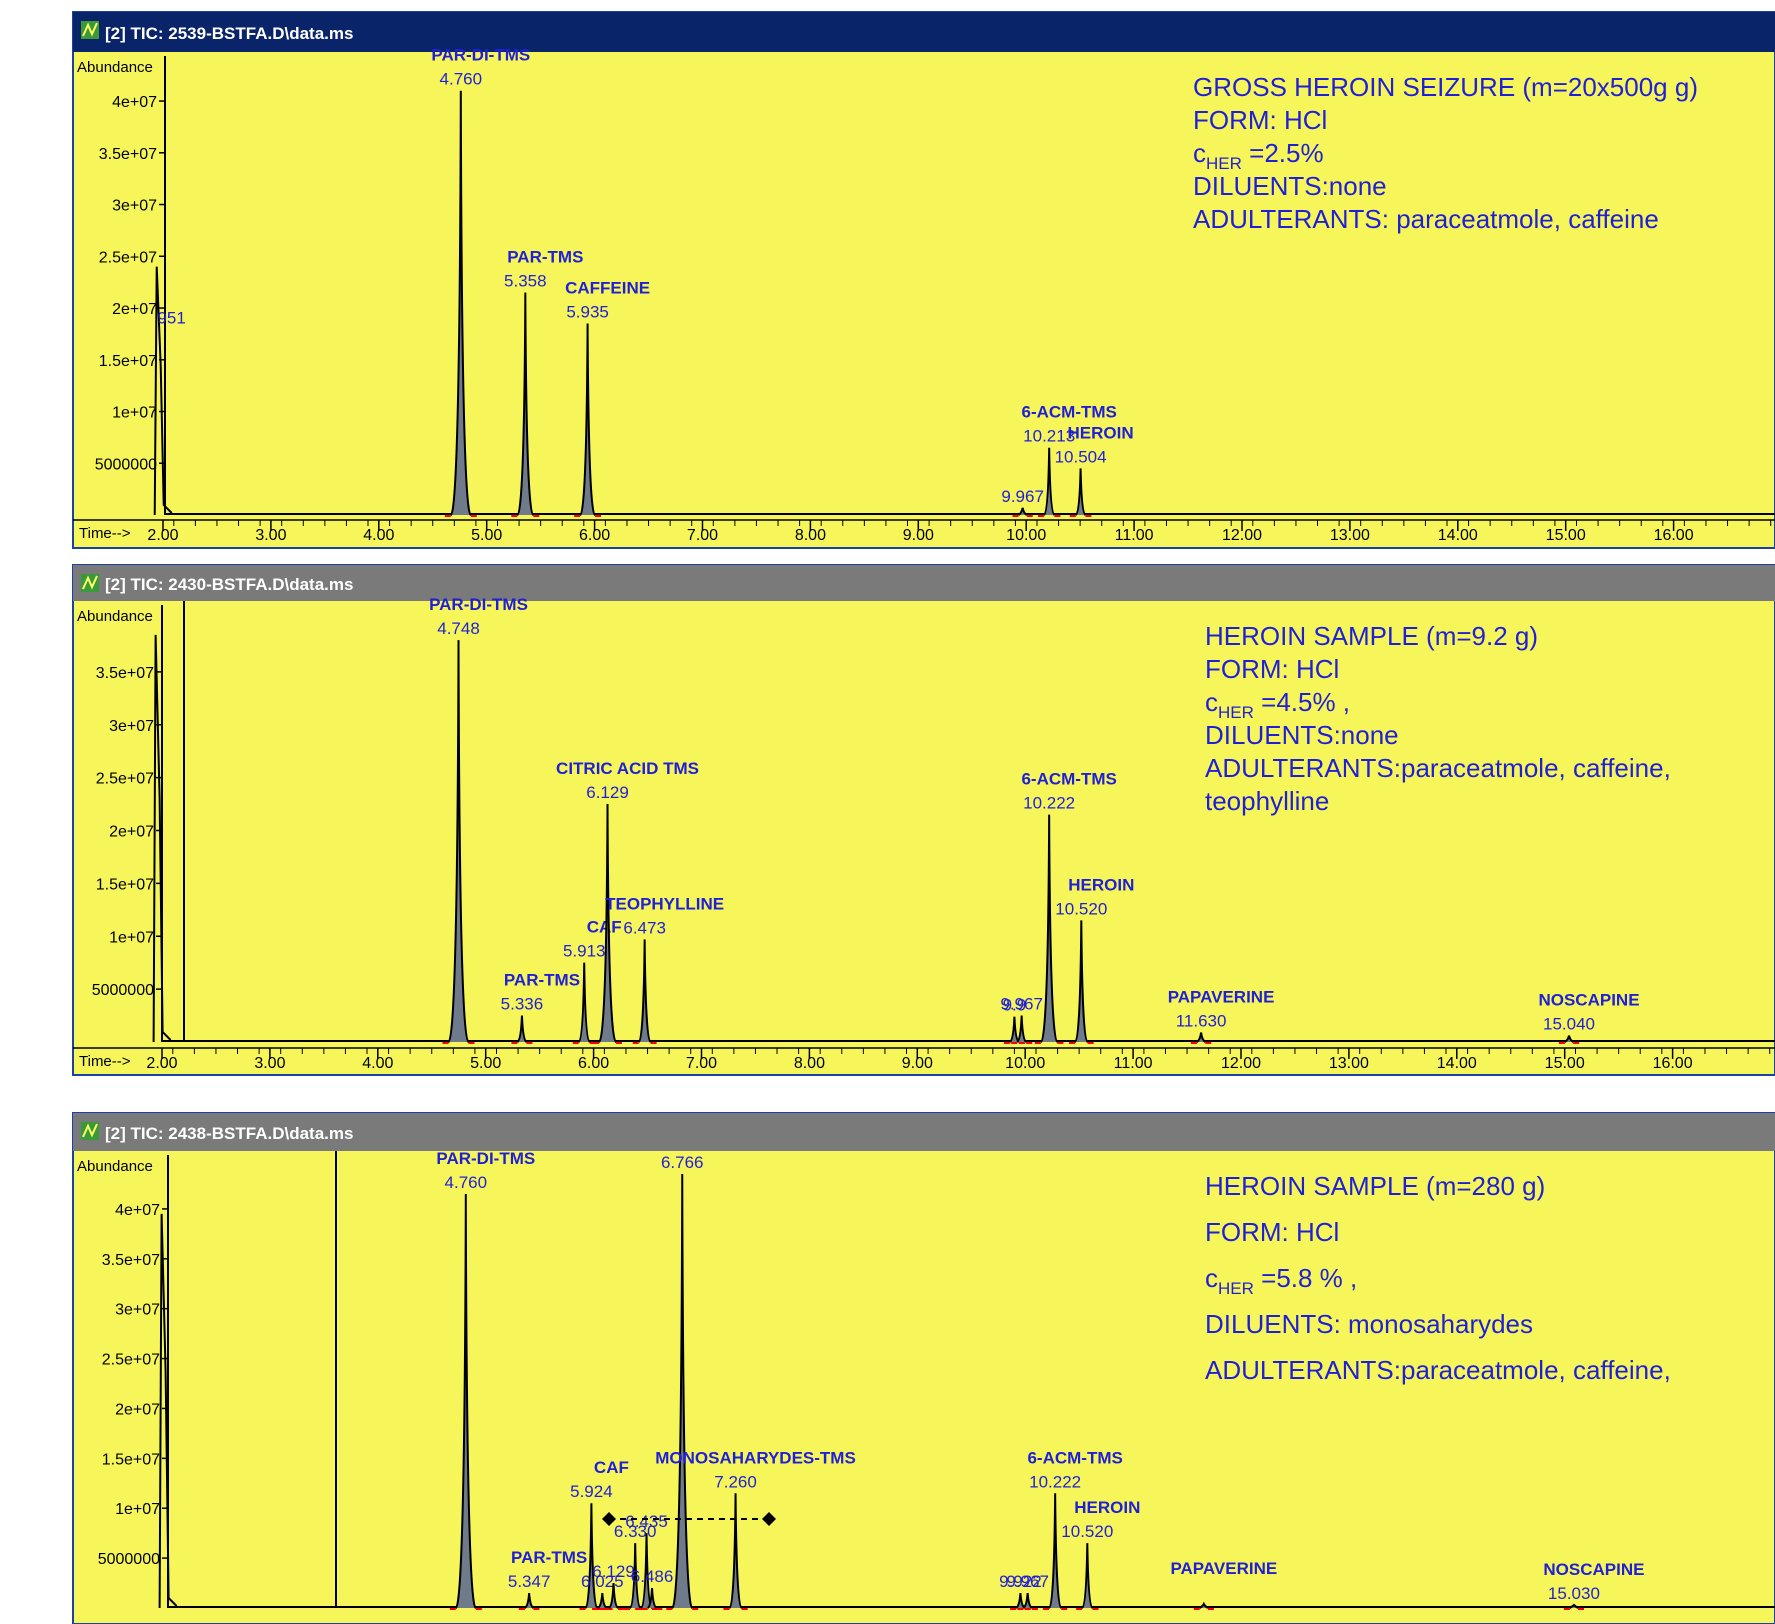 Image resolution: width=1775 pixels, height=1624 pixels. What do you see at coordinates (613, 1571) in the screenshot?
I see `peak-rt-label: 6.129` at bounding box center [613, 1571].